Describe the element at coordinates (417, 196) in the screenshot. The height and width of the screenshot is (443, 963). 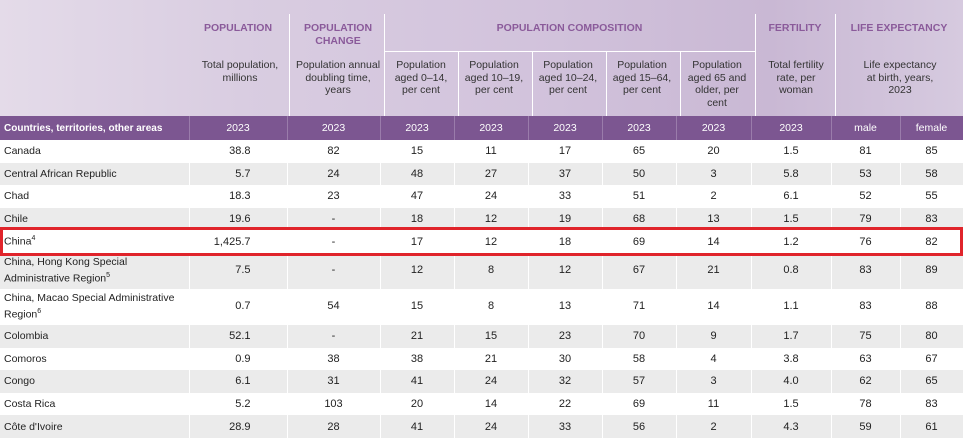
I see `table-cell: 47` at that location.